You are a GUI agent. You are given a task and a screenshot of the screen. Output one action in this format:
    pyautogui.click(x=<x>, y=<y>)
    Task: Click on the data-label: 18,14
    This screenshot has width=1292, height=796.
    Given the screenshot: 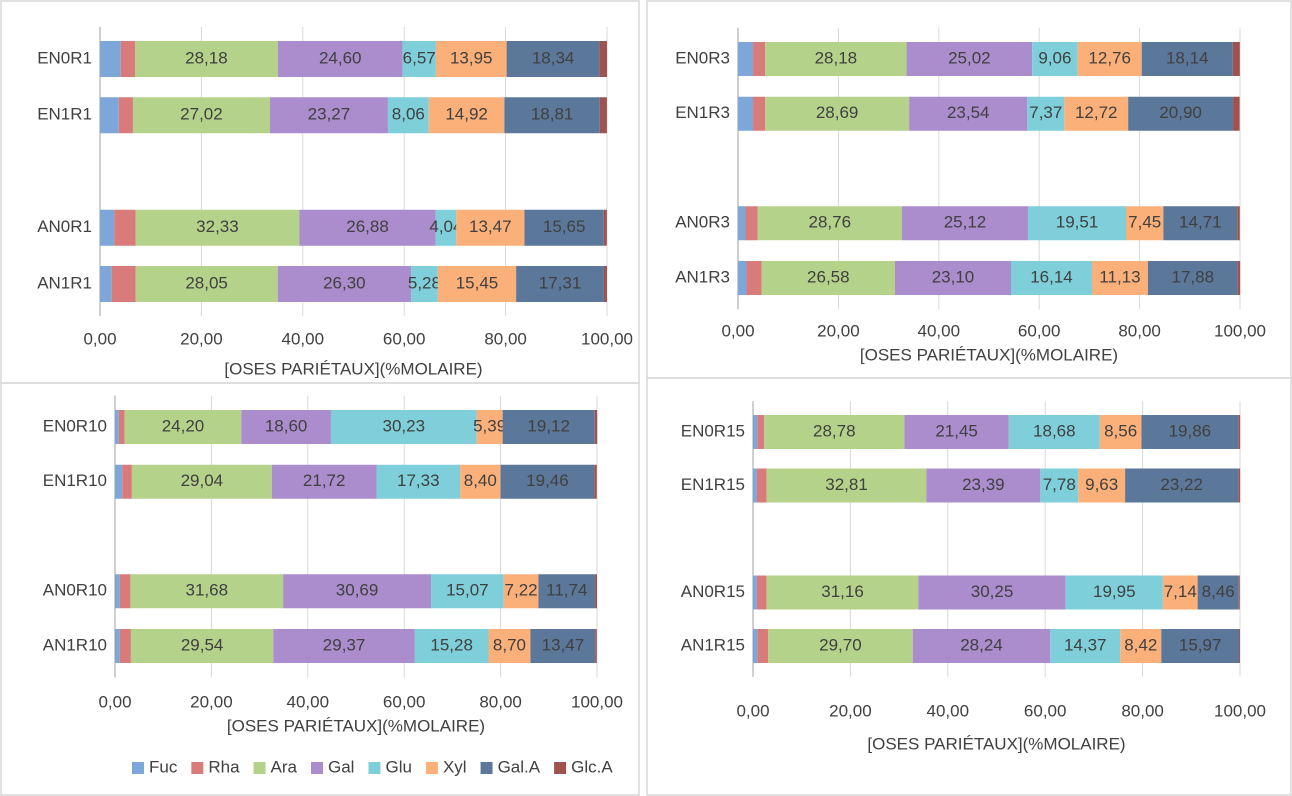 What is the action you would take?
    pyautogui.click(x=1187, y=57)
    